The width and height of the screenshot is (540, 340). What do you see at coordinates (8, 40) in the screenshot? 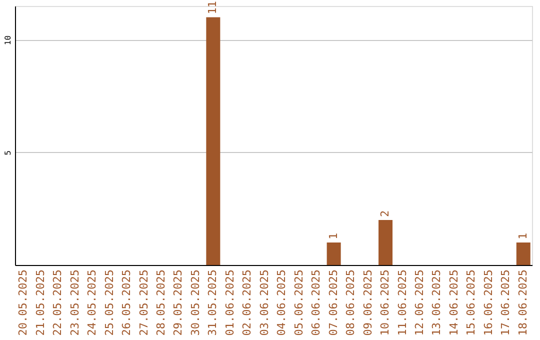
I see `y-tick-label: 10` at bounding box center [8, 40].